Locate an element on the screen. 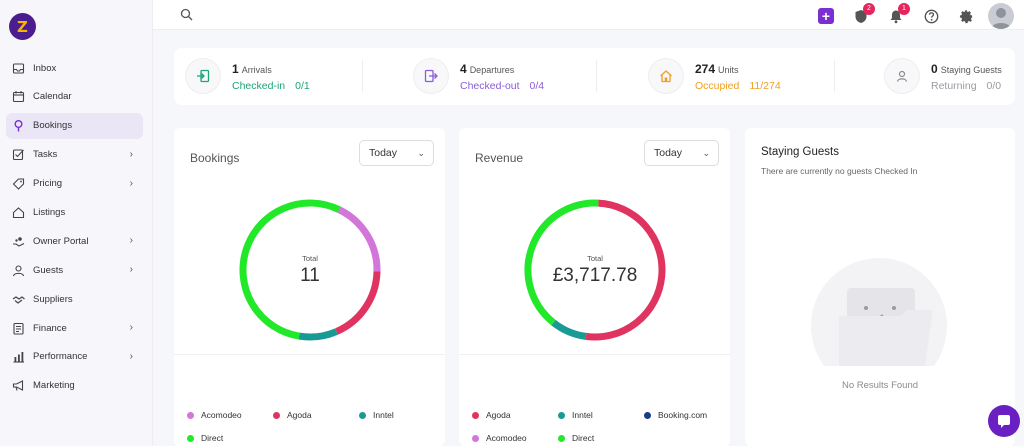  owner-portal-icon is located at coordinates (18, 241).